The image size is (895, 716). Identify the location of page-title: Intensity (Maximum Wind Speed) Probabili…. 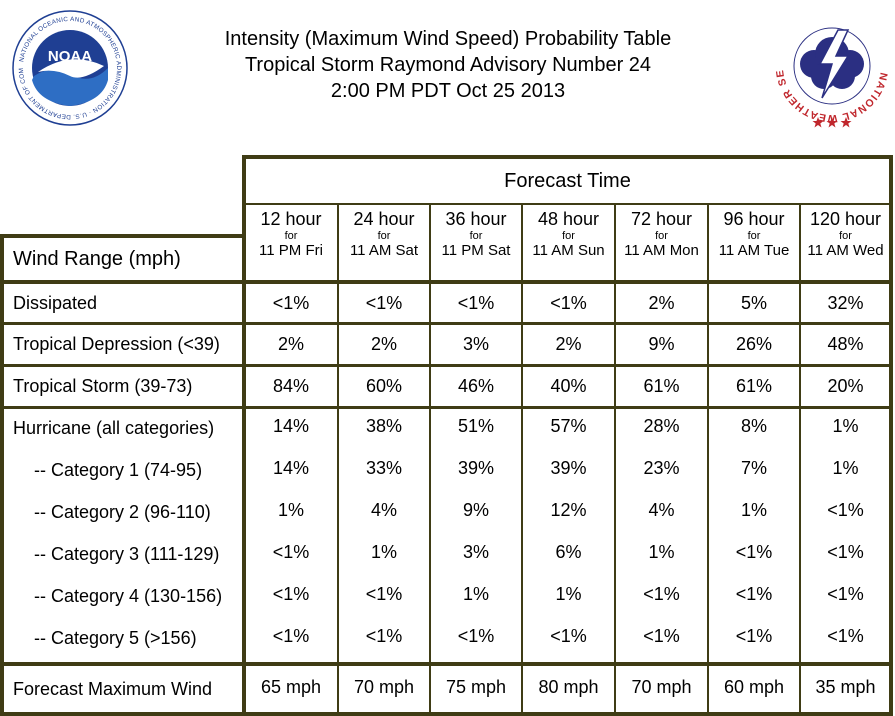
(448, 65).